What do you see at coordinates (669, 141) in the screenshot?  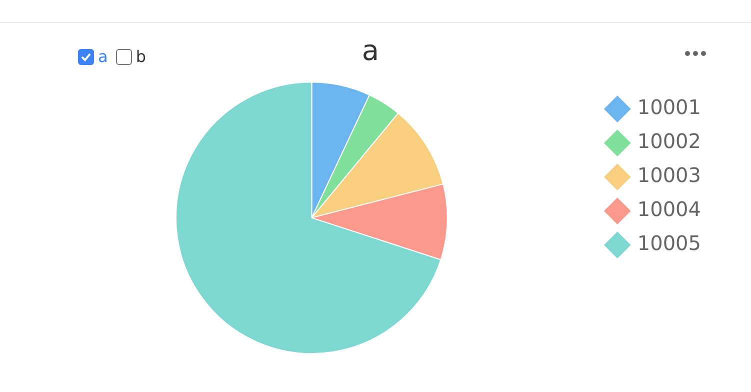 I see `legend-label: 10002` at bounding box center [669, 141].